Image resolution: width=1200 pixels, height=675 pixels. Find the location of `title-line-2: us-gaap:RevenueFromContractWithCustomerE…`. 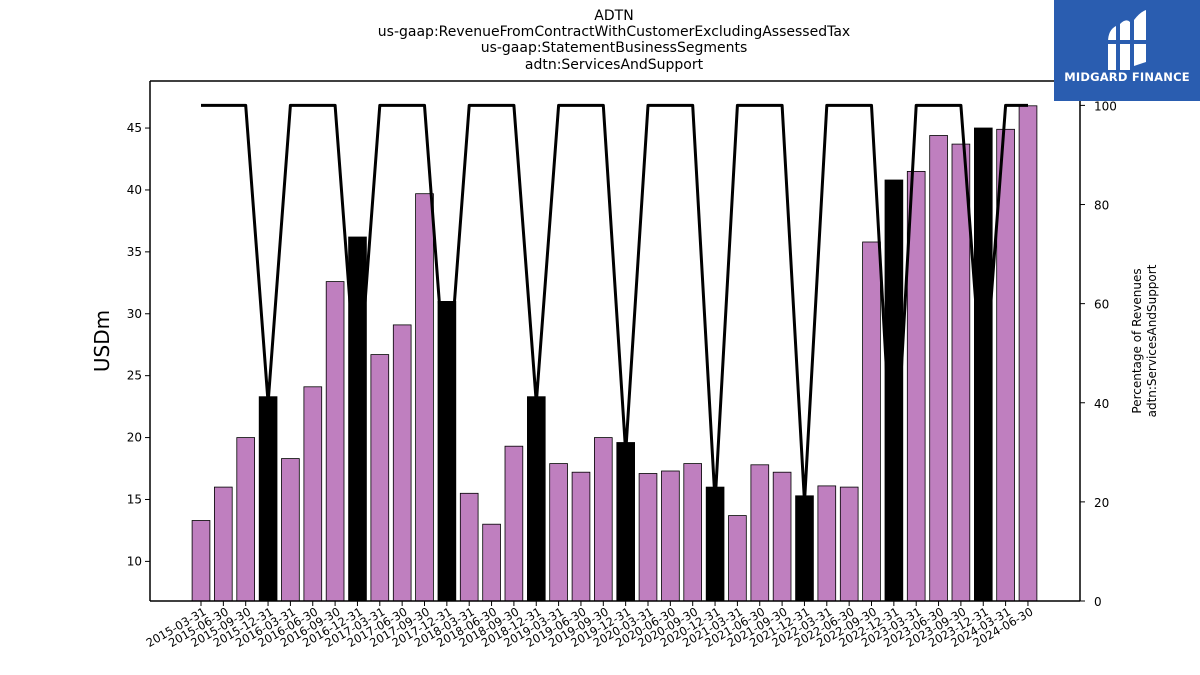

title-line-2: us-gaap:RevenueFromContractWithCustomerE… is located at coordinates (614, 32).